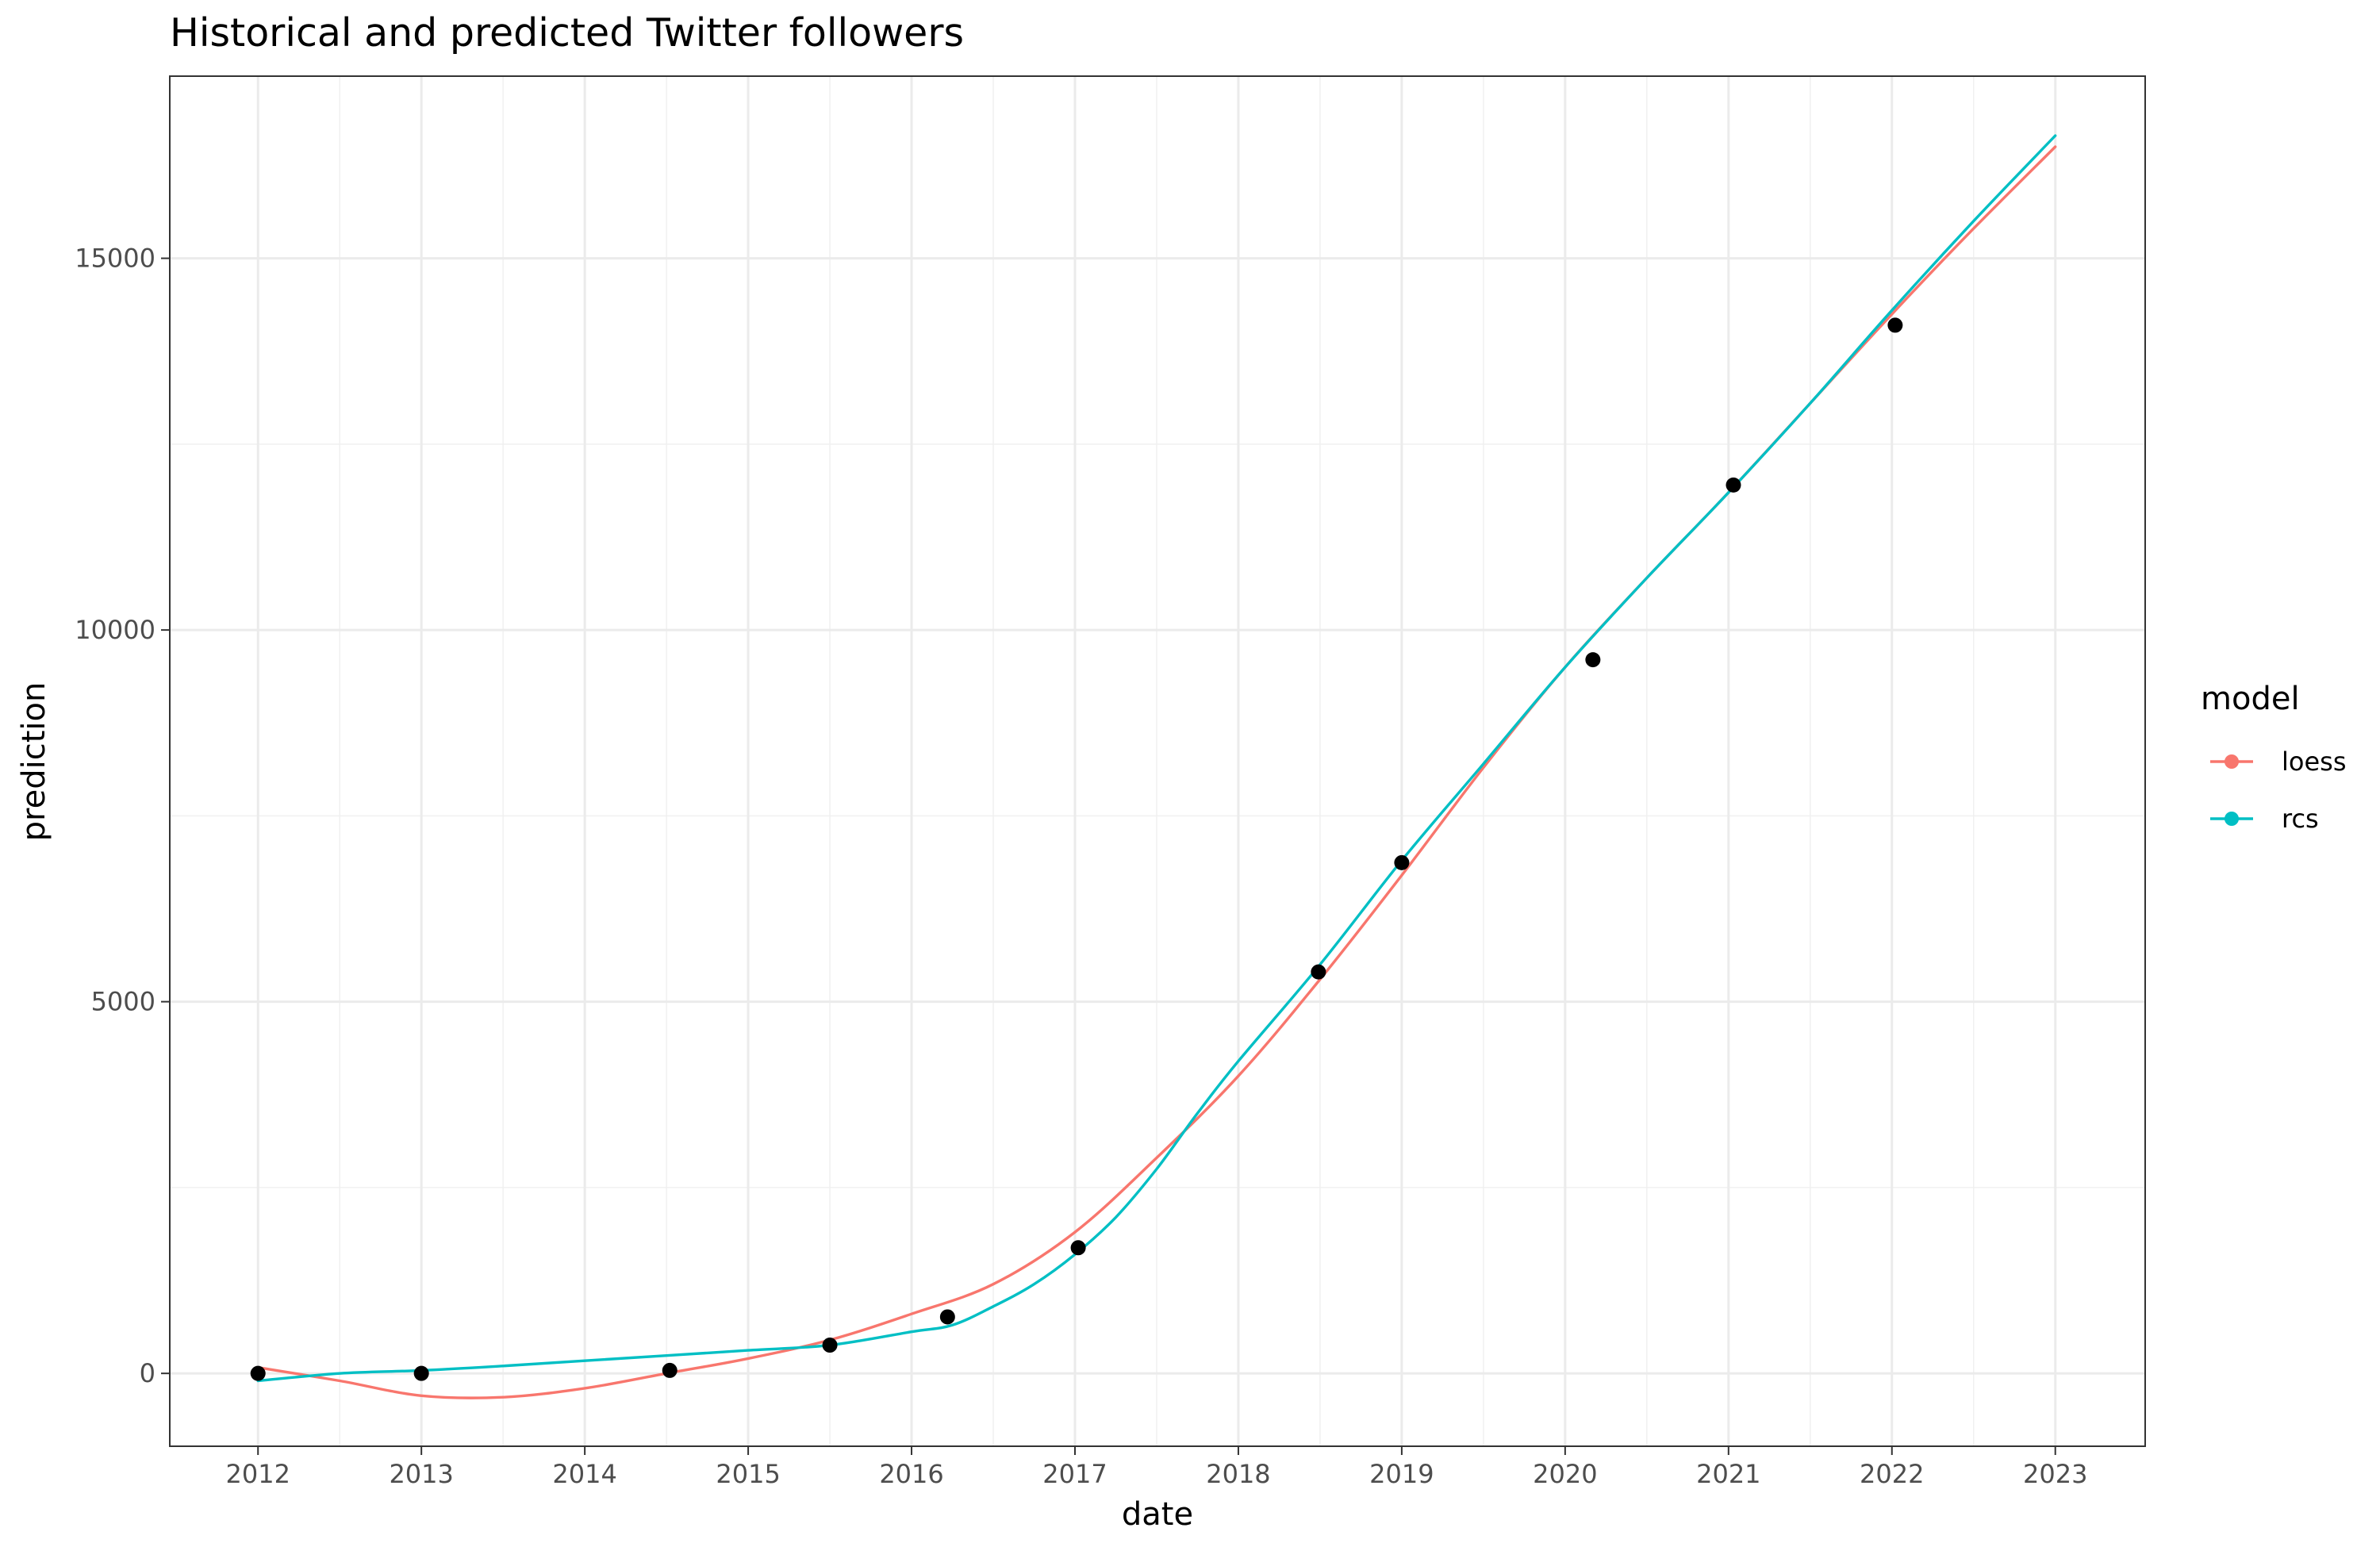  Describe the element at coordinates (2314, 762) in the screenshot. I see `legend-label: loess` at that location.